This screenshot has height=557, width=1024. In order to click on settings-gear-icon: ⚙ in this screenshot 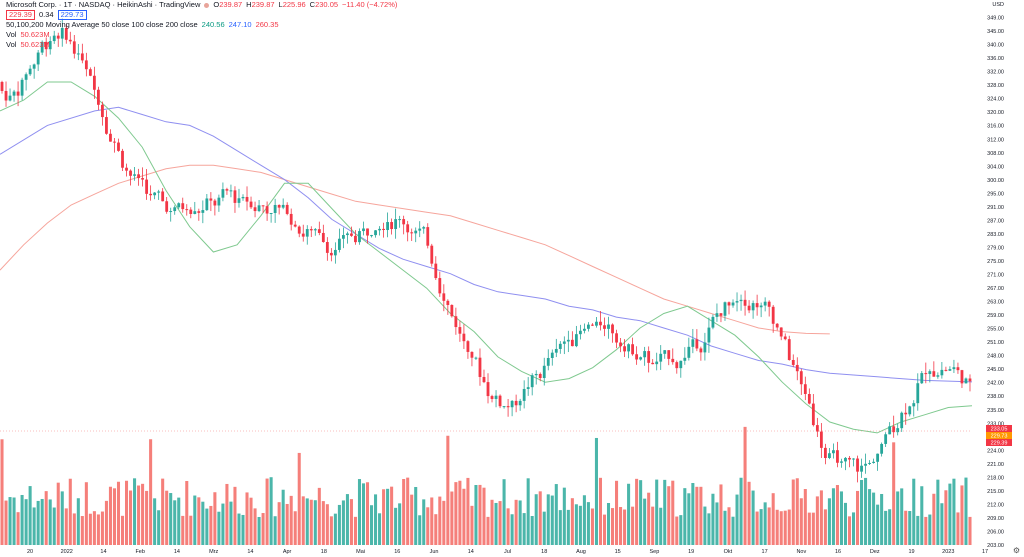, I will do `click(1016, 550)`.